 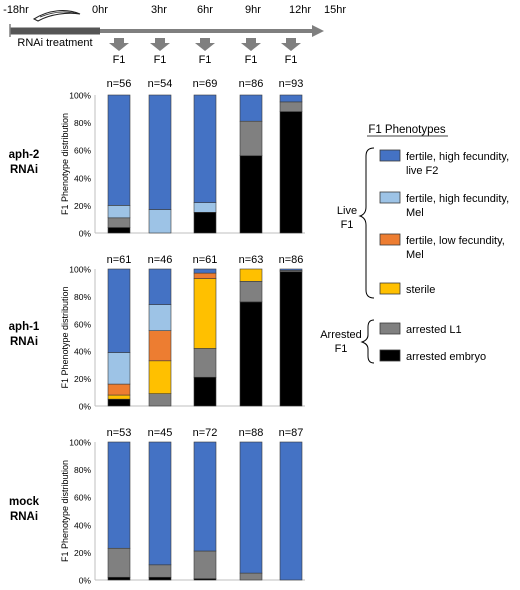 What do you see at coordinates (205, 10) in the screenshot?
I see `timeline-tick-label: 6hr` at bounding box center [205, 10].